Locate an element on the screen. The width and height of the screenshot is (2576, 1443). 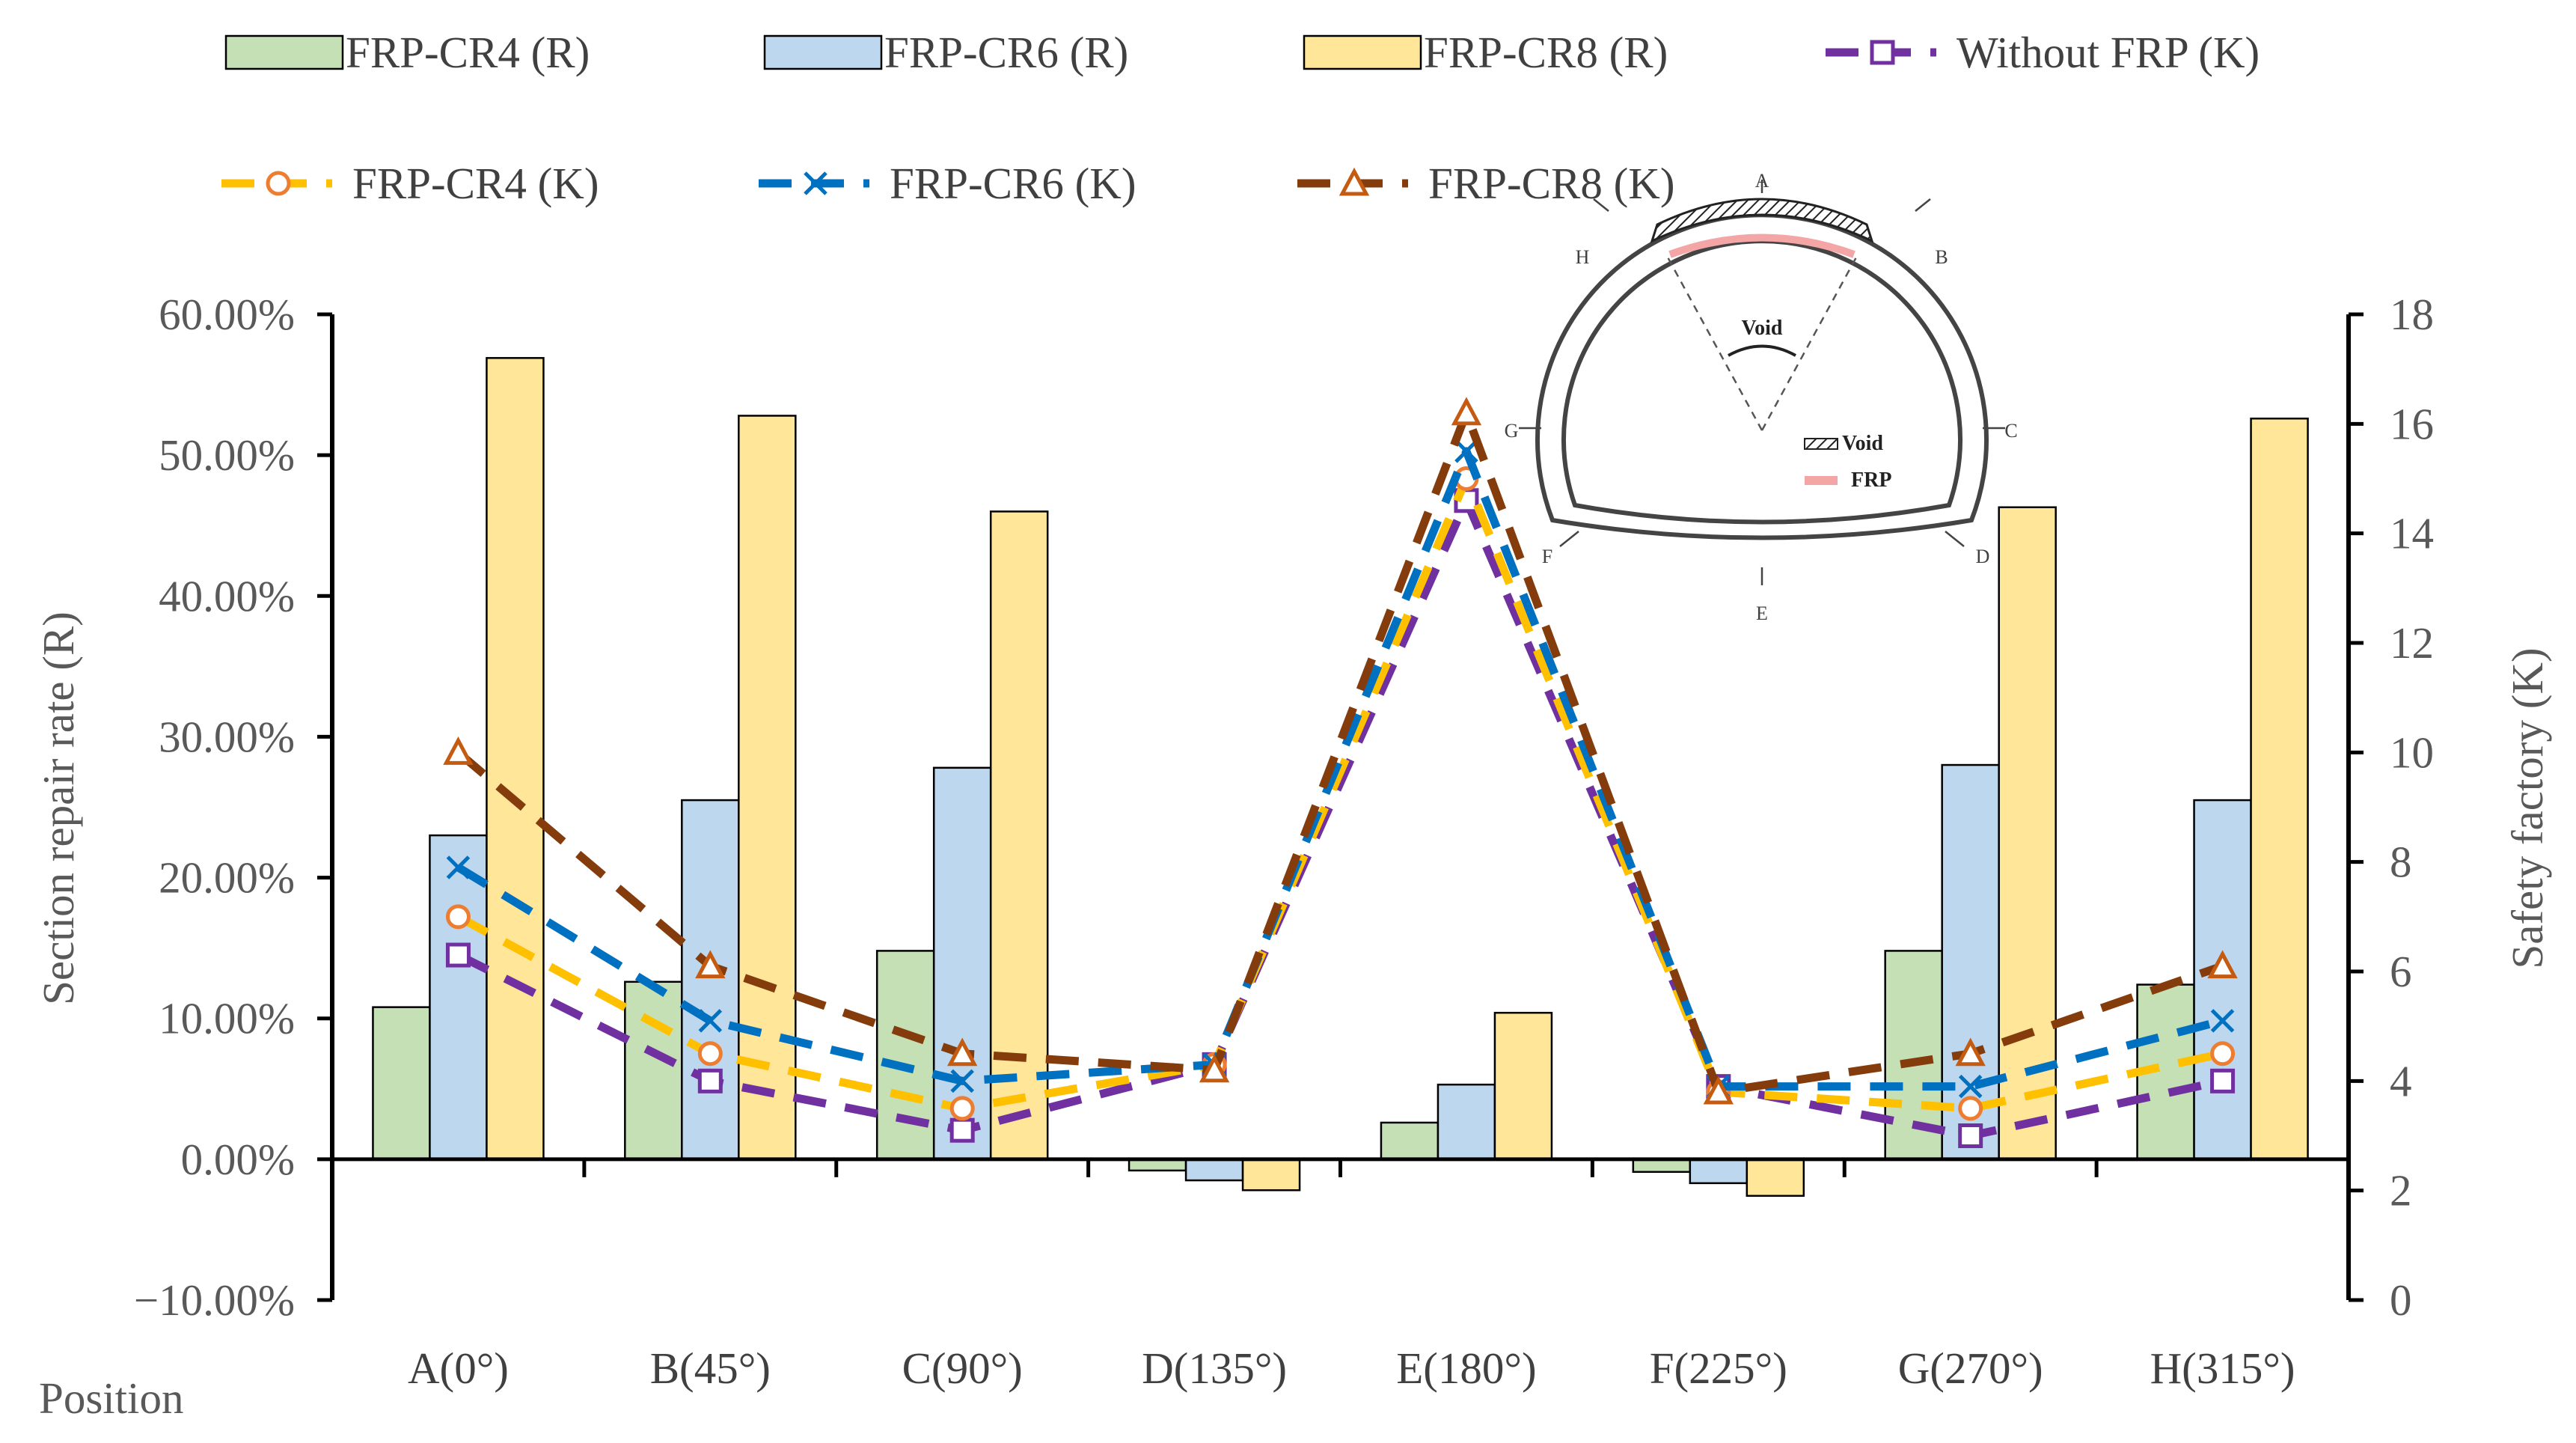
category-label: B(45°) is located at coordinates (710, 1368).